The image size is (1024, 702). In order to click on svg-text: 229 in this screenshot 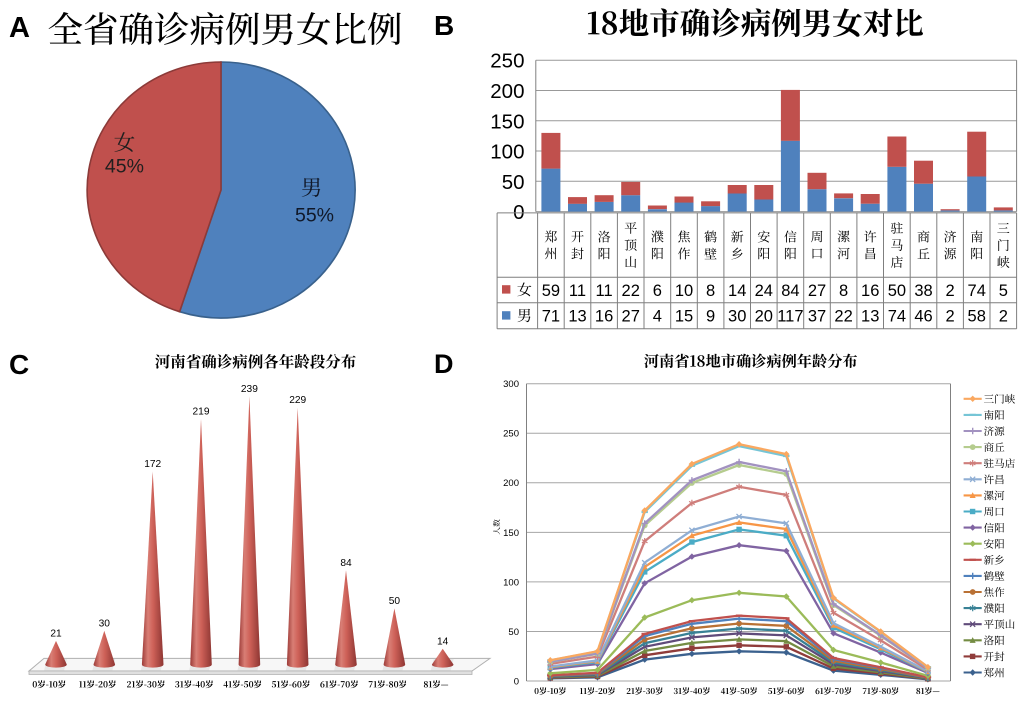, I will do `click(297, 400)`.